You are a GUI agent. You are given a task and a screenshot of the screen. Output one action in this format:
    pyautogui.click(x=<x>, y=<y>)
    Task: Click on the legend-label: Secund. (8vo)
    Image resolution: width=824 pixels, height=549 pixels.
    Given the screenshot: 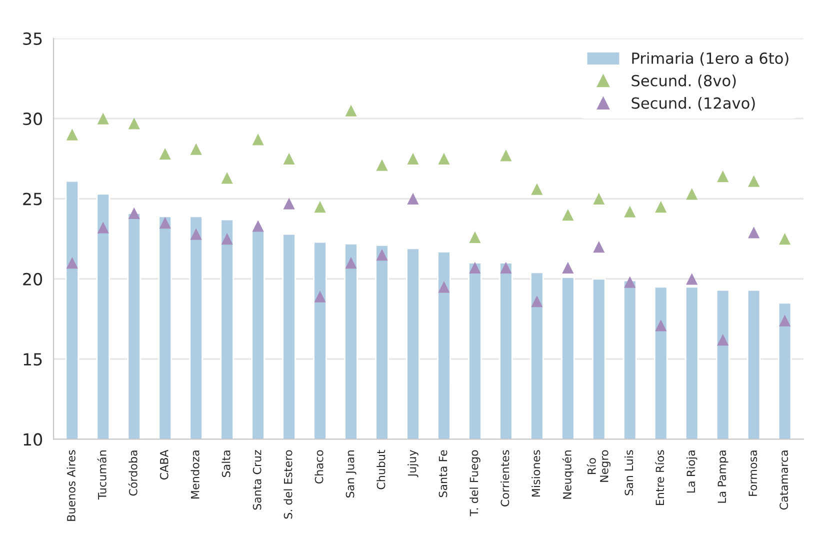 What is the action you would take?
    pyautogui.click(x=684, y=81)
    